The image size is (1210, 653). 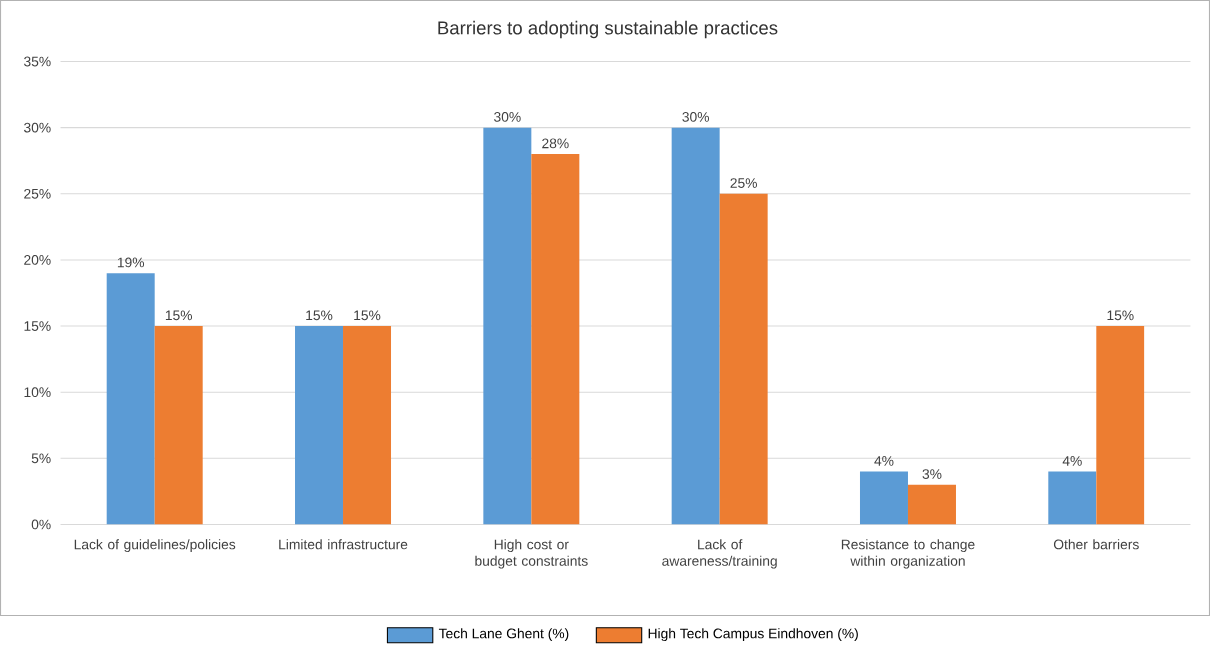 What do you see at coordinates (41, 458) in the screenshot?
I see `y-tick-label: 5%` at bounding box center [41, 458].